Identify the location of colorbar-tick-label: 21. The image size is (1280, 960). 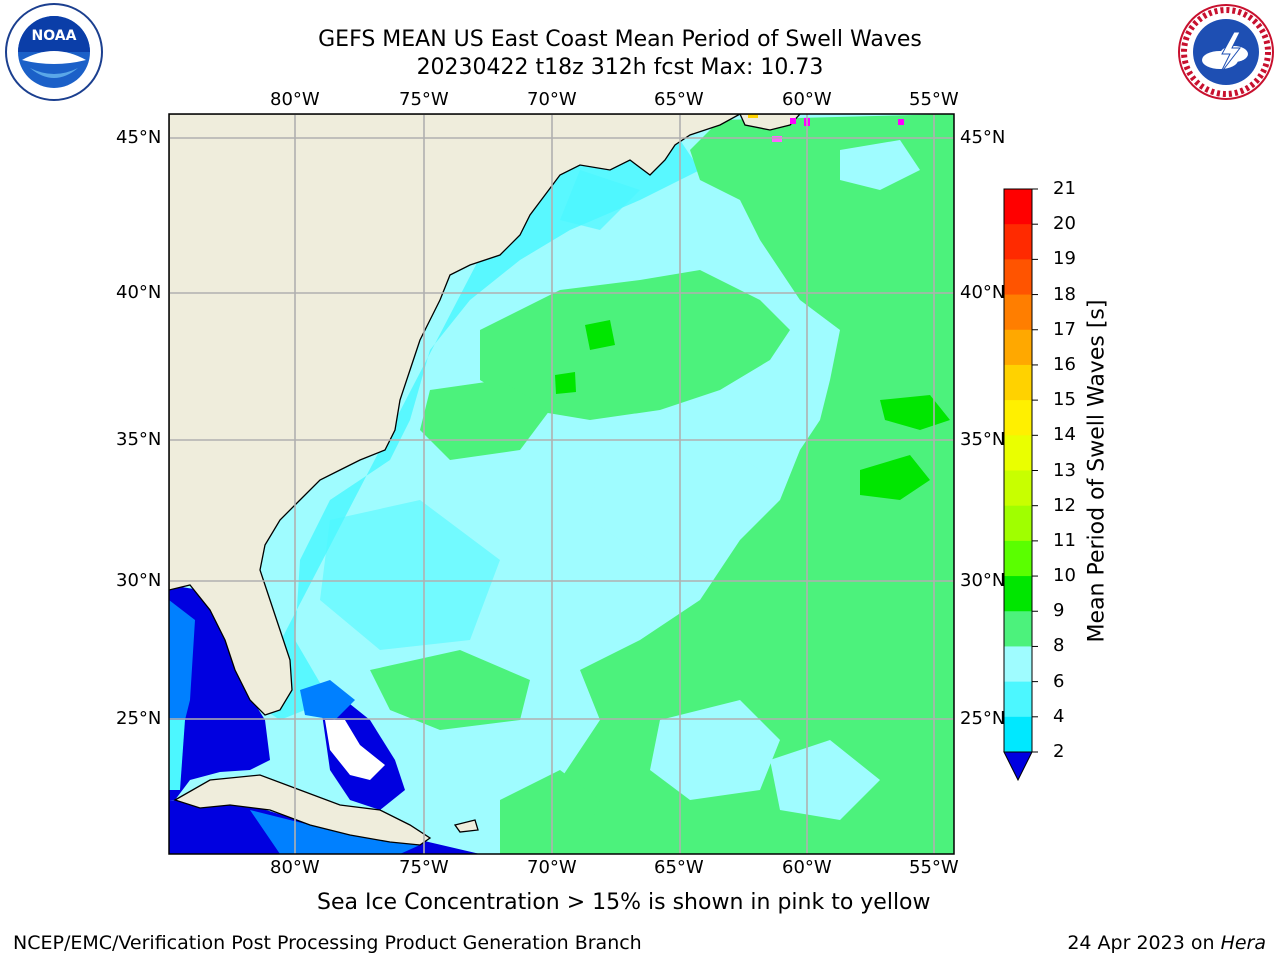
(1064, 188).